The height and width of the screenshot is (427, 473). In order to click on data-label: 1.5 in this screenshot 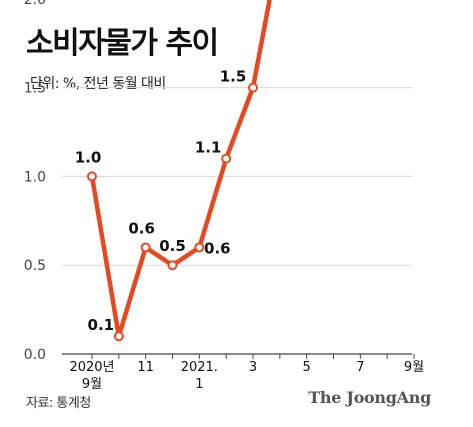, I will do `click(233, 77)`.